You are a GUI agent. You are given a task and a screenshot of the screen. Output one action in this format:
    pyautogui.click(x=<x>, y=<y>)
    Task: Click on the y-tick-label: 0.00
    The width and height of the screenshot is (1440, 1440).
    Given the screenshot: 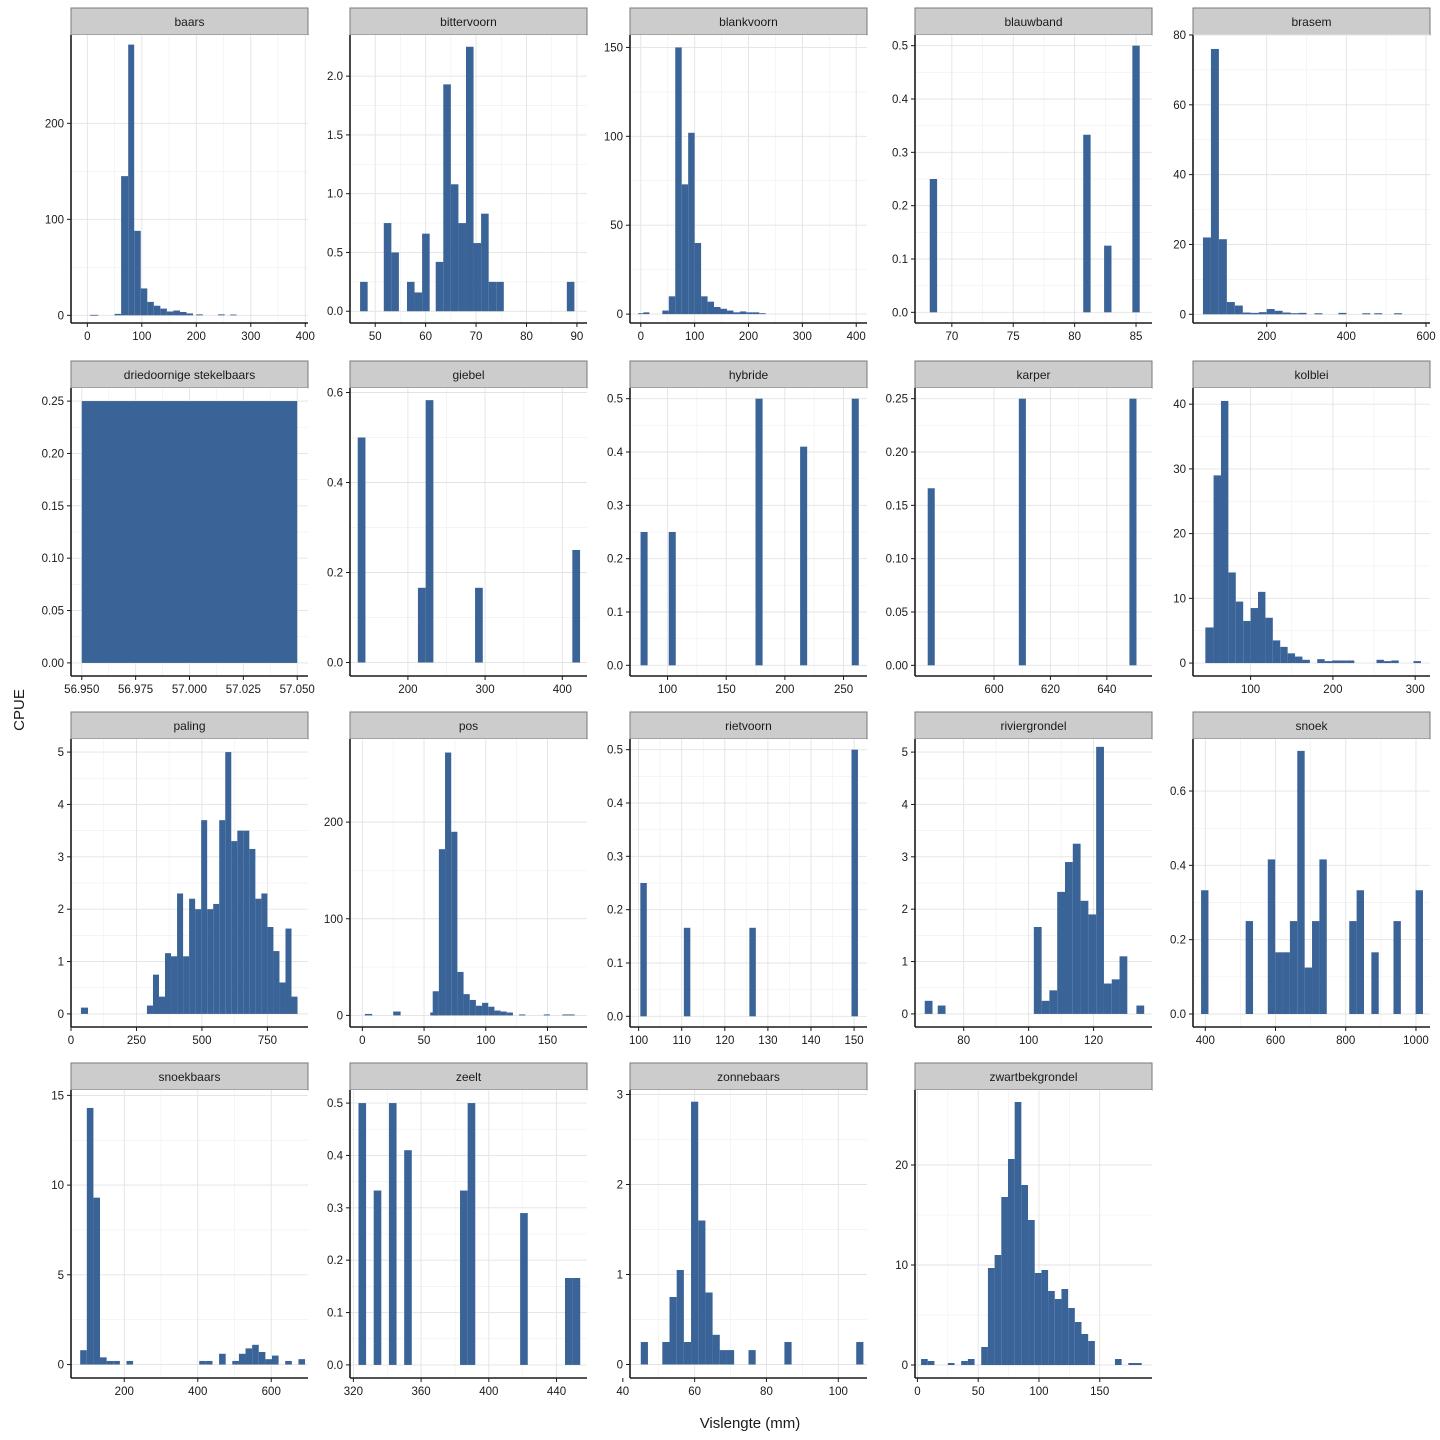 What is the action you would take?
    pyautogui.click(x=53, y=664)
    